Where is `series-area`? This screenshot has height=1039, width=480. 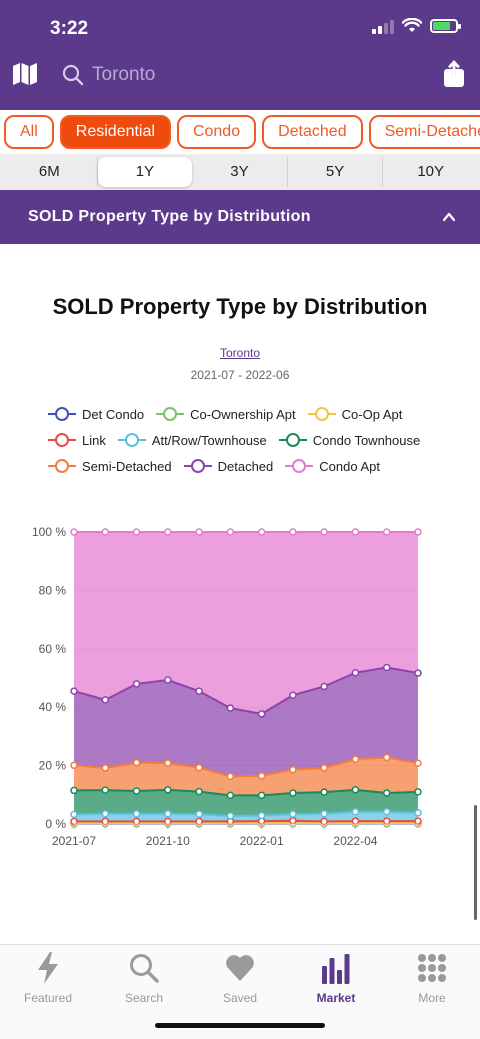 series-area is located at coordinates (246, 722).